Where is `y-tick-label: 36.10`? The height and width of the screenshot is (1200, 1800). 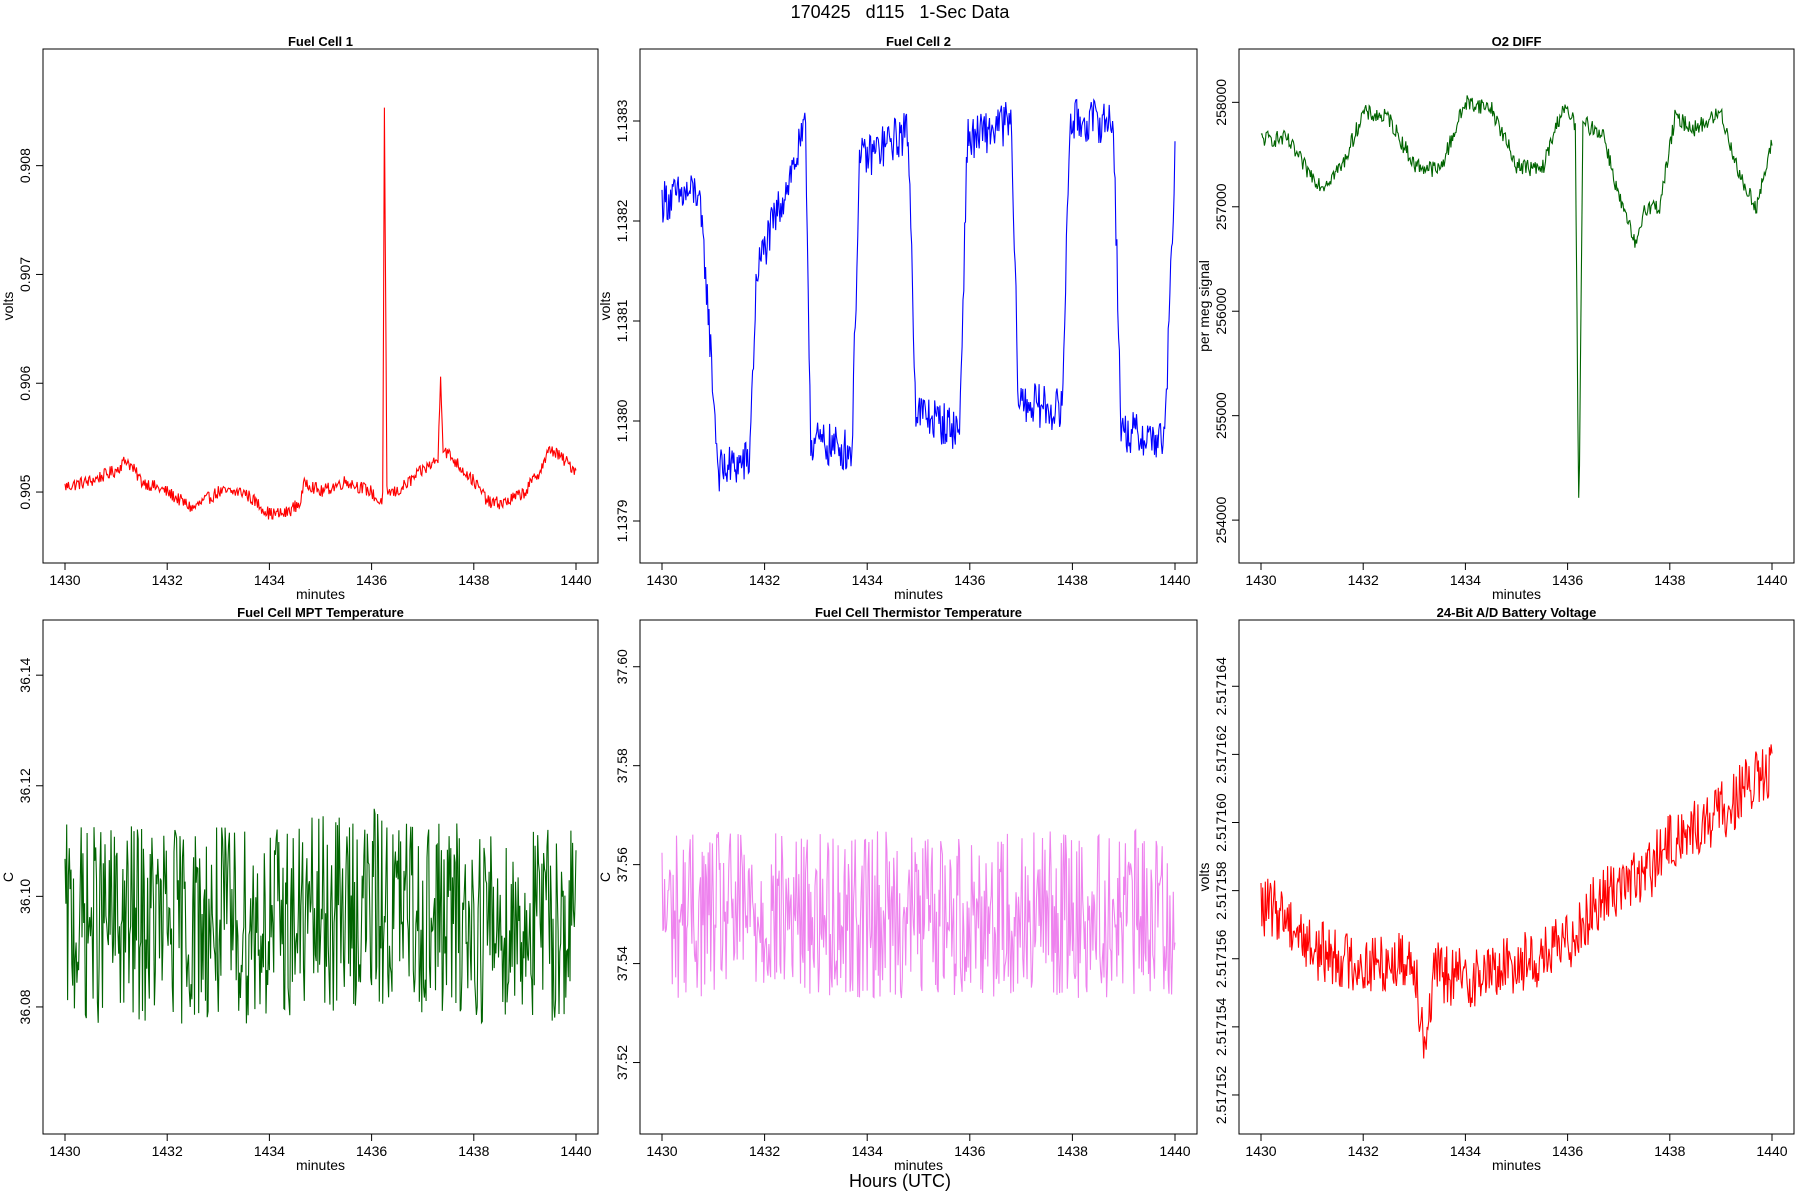 y-tick-label: 36.10 is located at coordinates (25, 896).